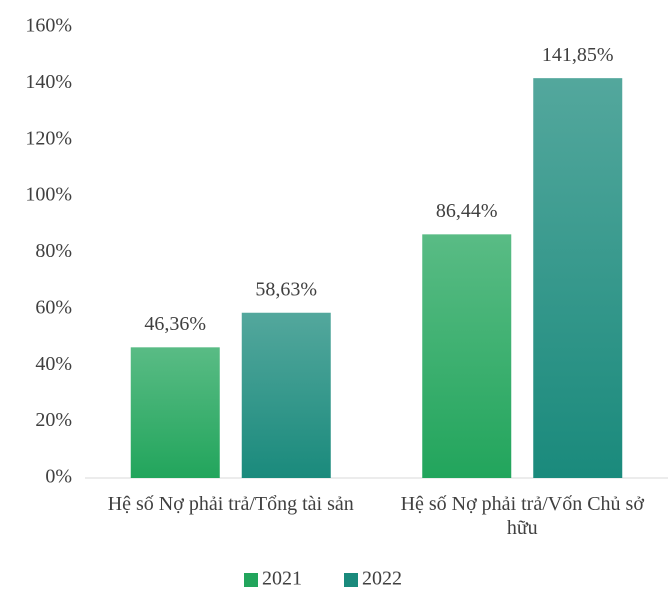  Describe the element at coordinates (578, 55) in the screenshot. I see `data-label: 141,85%` at that location.